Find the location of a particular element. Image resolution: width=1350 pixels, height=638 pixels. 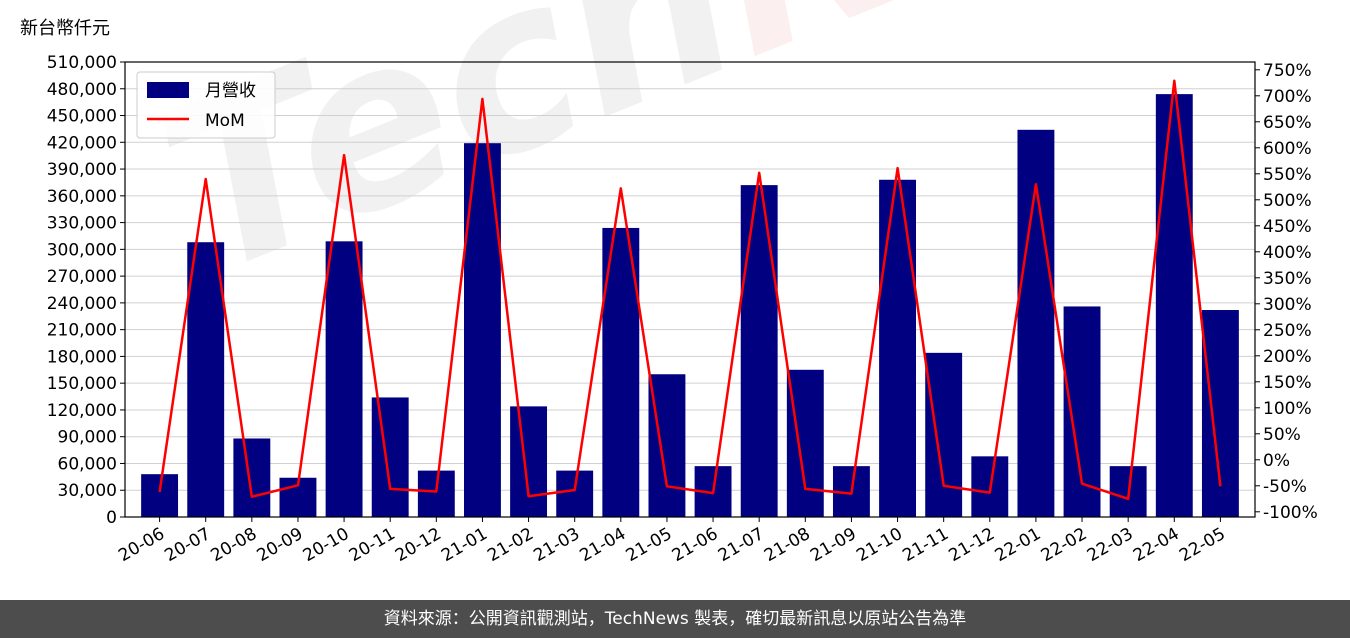

footer-source: 資料來源：公開資訊觀測站，TechNews 製表，確切最新訊息以原站公告為準 is located at coordinates (675, 619).